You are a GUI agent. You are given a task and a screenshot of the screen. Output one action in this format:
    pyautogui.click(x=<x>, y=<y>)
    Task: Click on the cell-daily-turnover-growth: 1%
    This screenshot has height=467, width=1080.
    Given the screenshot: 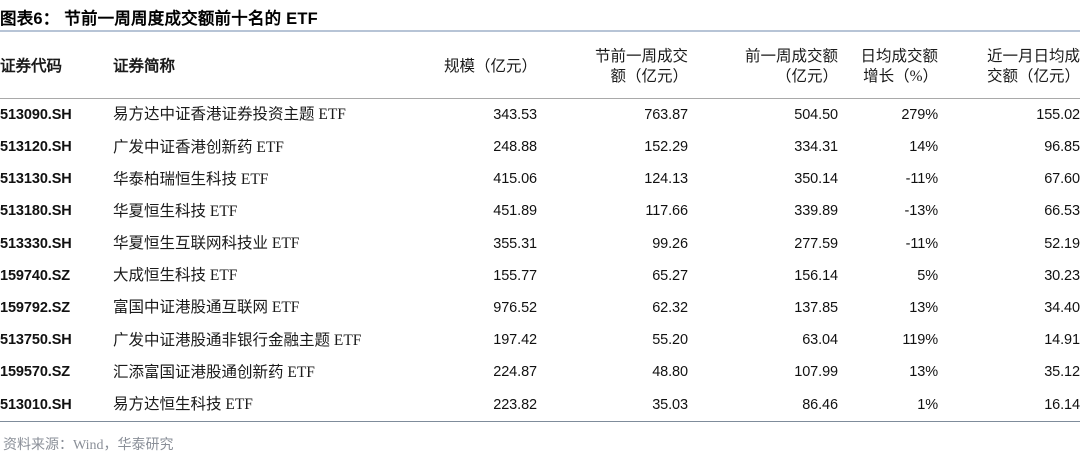 What is the action you would take?
    pyautogui.click(x=927, y=404)
    